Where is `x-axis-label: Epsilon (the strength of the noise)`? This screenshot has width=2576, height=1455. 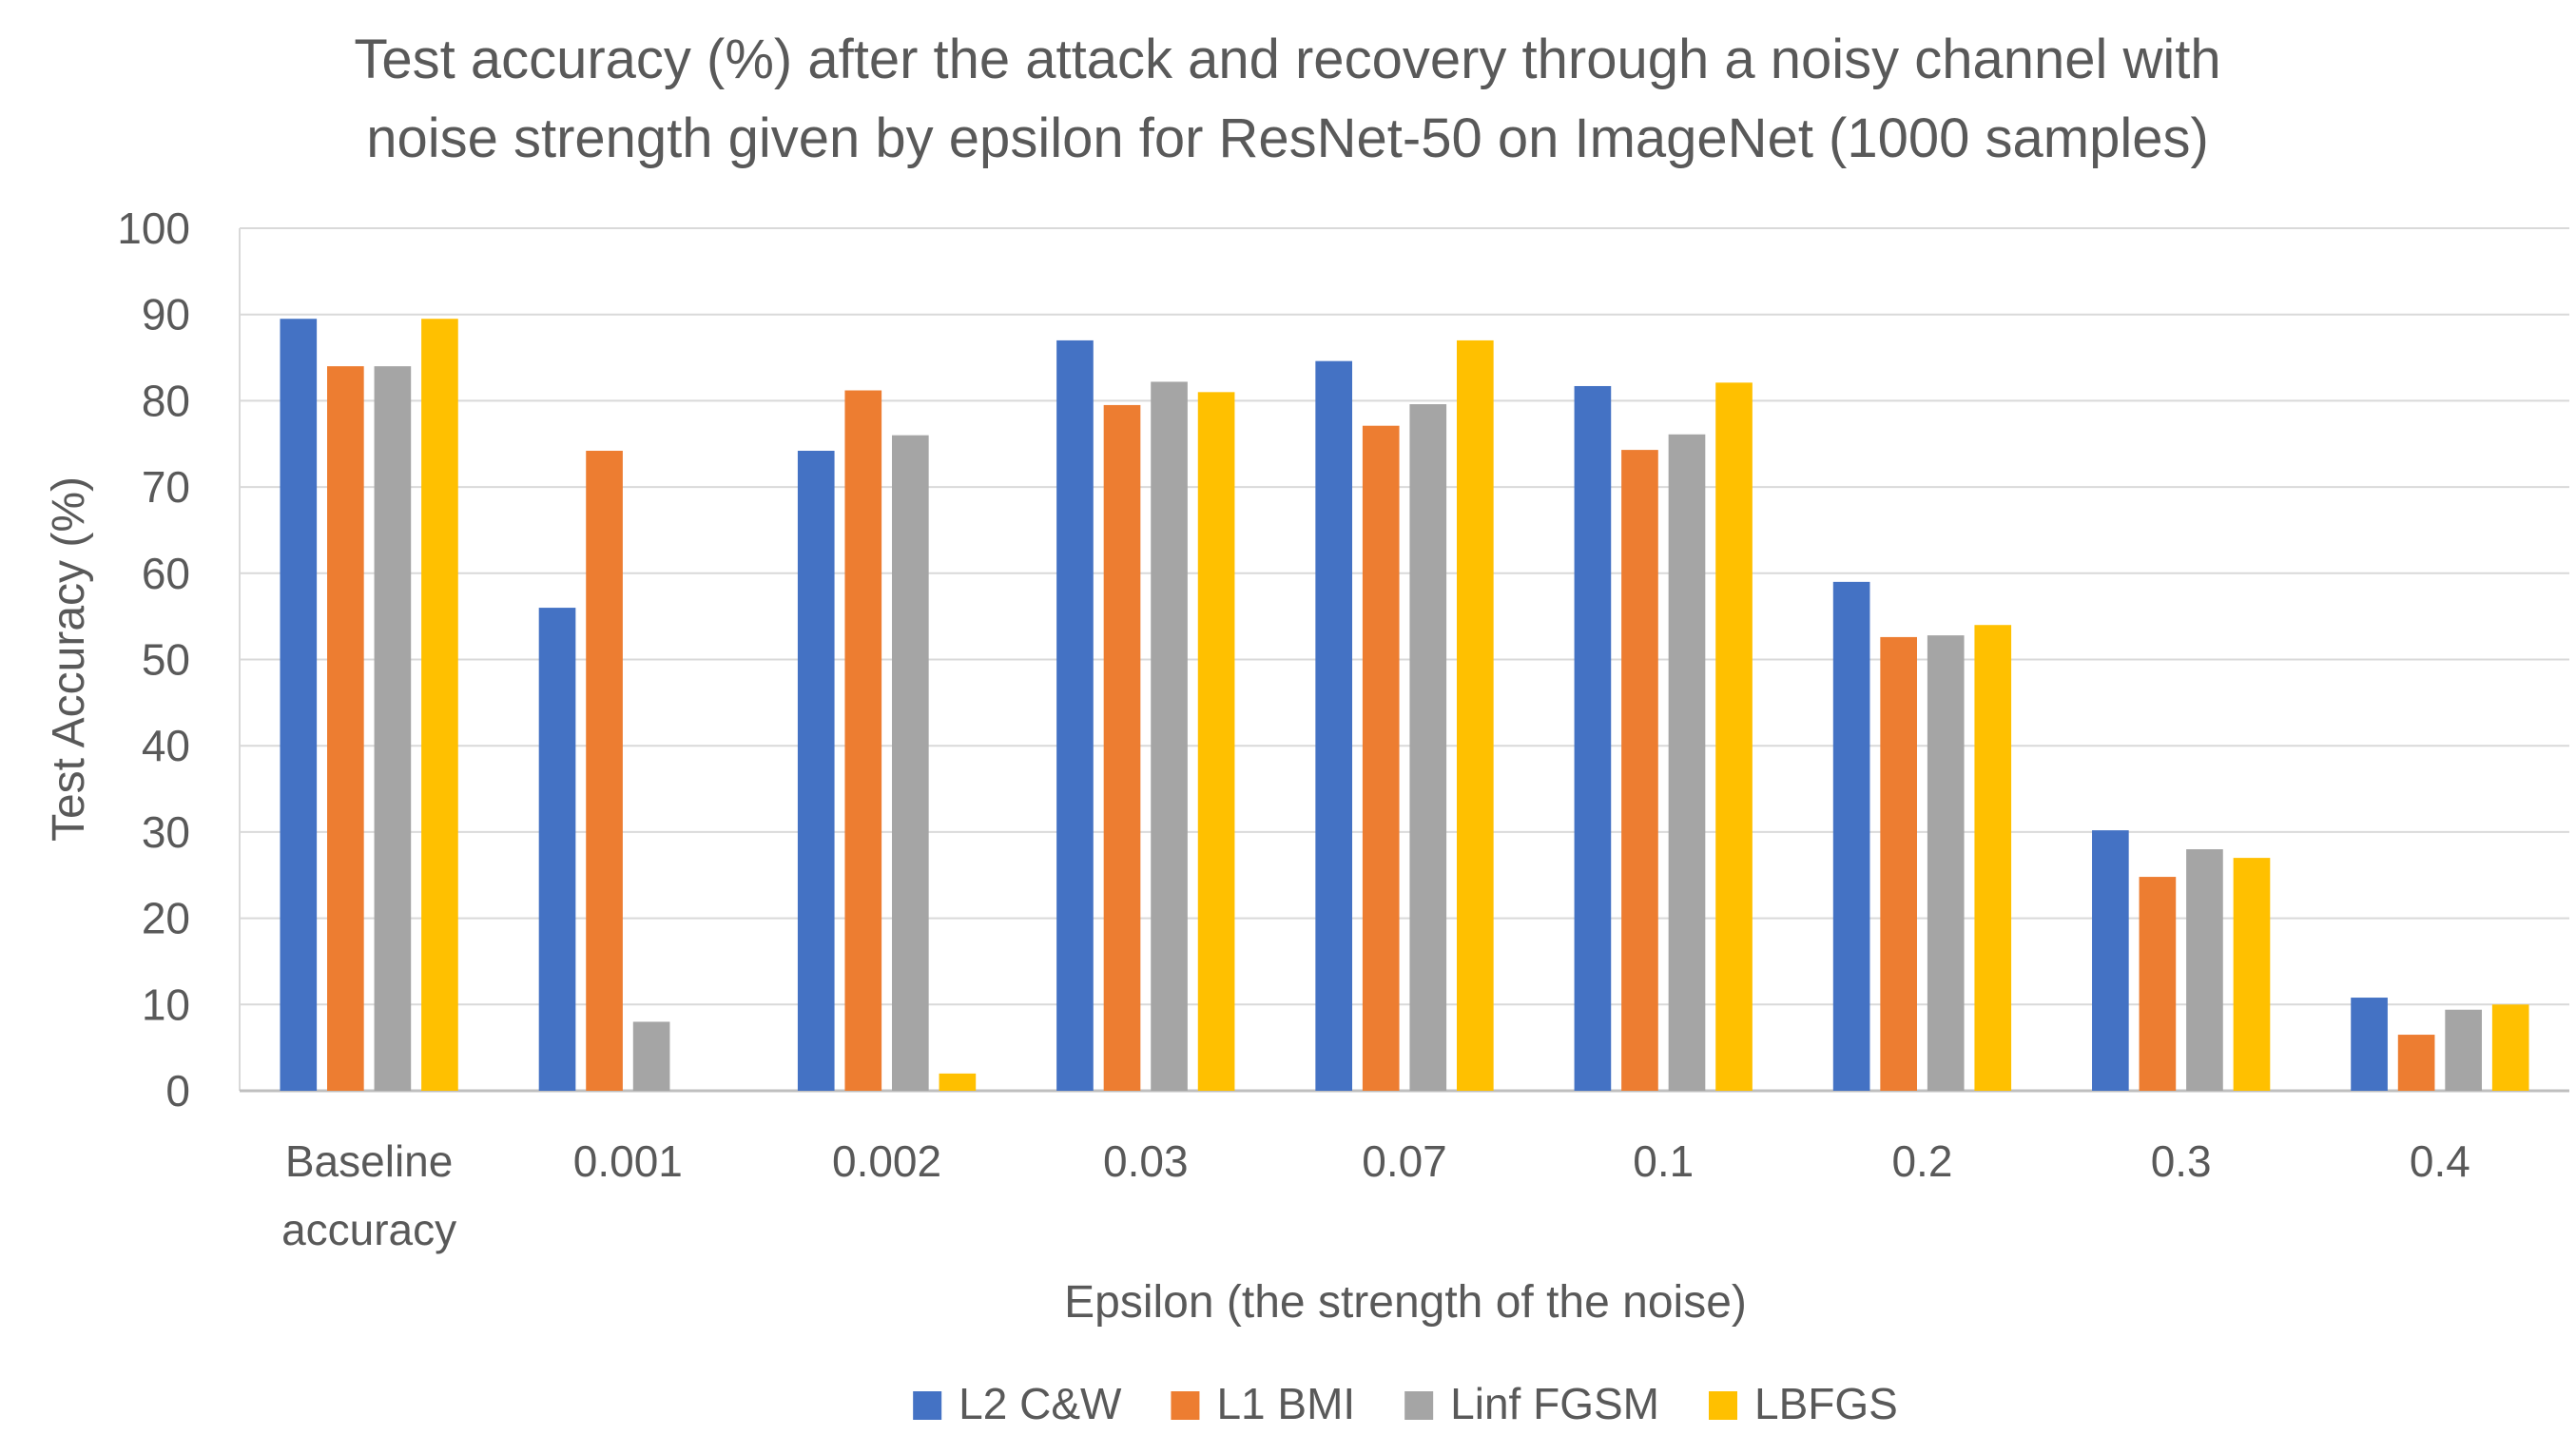 x-axis-label: Epsilon (the strength of the noise) is located at coordinates (1405, 1302).